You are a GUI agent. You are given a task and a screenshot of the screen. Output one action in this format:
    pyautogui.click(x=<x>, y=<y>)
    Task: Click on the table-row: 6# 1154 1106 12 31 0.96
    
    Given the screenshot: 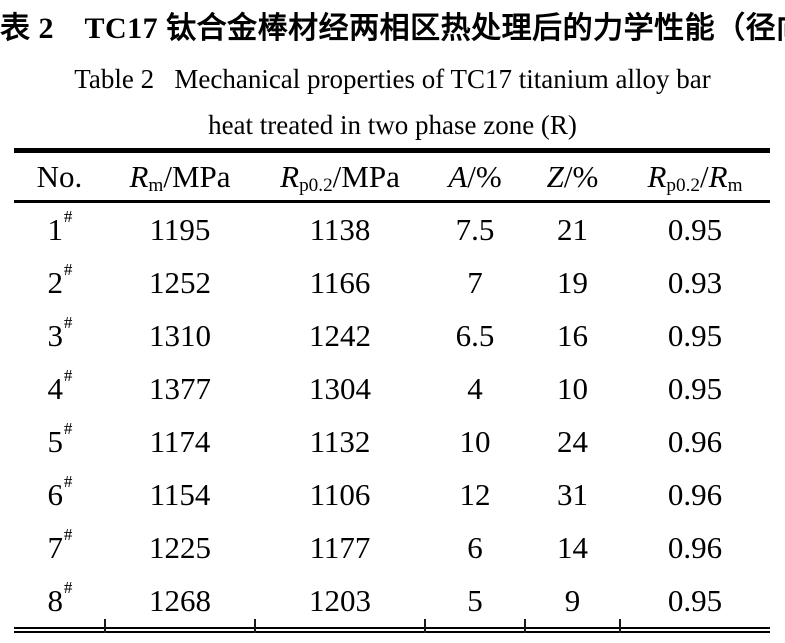 What is the action you would take?
    pyautogui.click(x=392, y=494)
    